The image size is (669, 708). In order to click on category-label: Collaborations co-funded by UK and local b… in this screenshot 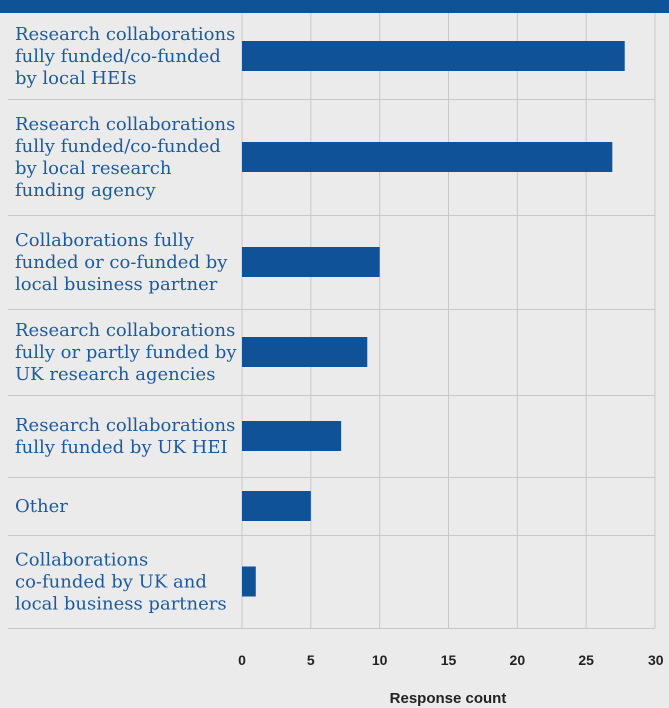, I will do `click(121, 582)`.